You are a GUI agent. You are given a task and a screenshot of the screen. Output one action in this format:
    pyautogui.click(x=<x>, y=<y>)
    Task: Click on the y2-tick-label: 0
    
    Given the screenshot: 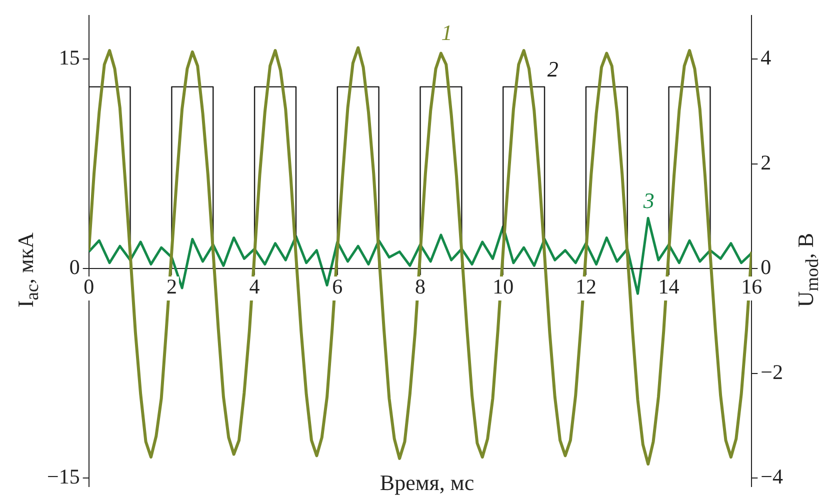 What is the action you would take?
    pyautogui.click(x=766, y=267)
    